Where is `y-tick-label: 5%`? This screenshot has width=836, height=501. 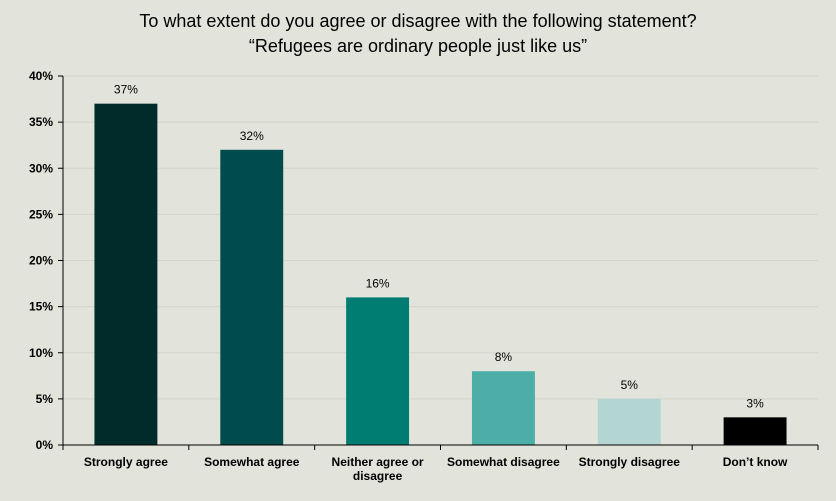 y-tick-label: 5% is located at coordinates (45, 399).